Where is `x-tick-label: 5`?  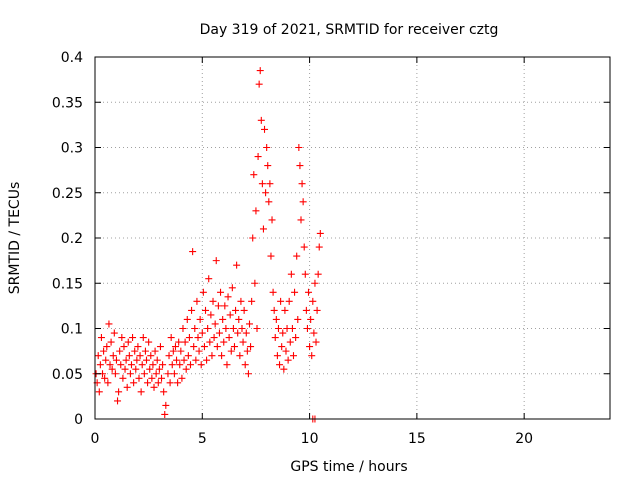 x-tick-label: 5 is located at coordinates (202, 439).